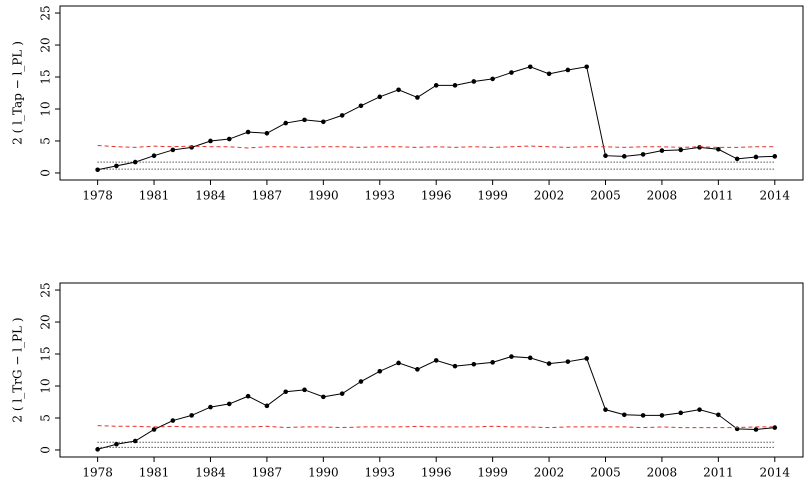  Describe the element at coordinates (46, 173) in the screenshot. I see `y-tick-label: 0` at that location.